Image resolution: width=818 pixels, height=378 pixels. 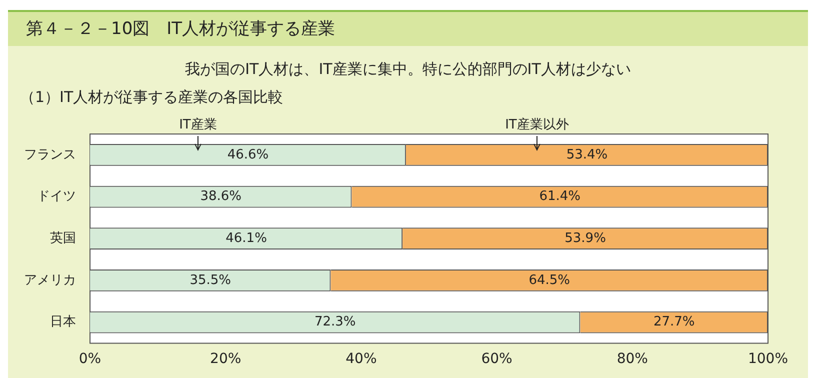 I want to click on series-label: IT産業, so click(x=198, y=124).